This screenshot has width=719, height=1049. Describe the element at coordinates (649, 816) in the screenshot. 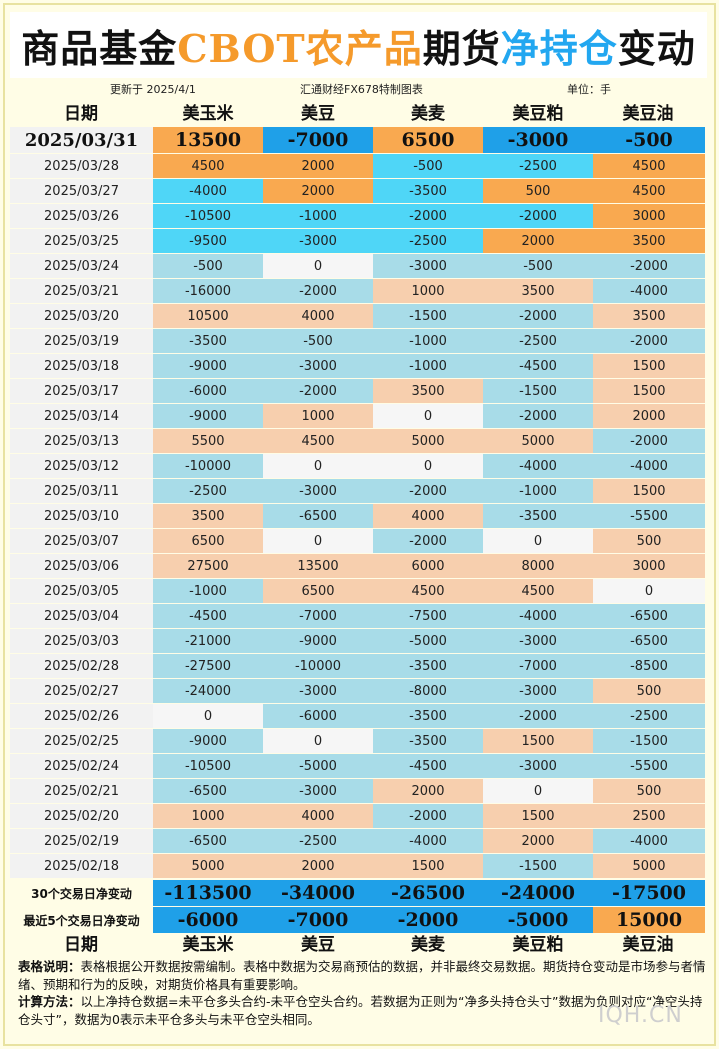

I see `value-cell: 2500` at that location.